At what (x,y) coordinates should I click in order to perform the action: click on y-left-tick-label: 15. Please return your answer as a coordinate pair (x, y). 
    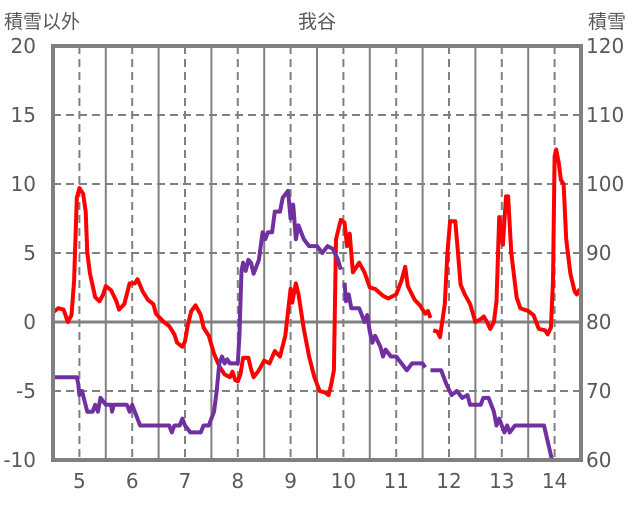
    Looking at the image, I should click on (23, 115).